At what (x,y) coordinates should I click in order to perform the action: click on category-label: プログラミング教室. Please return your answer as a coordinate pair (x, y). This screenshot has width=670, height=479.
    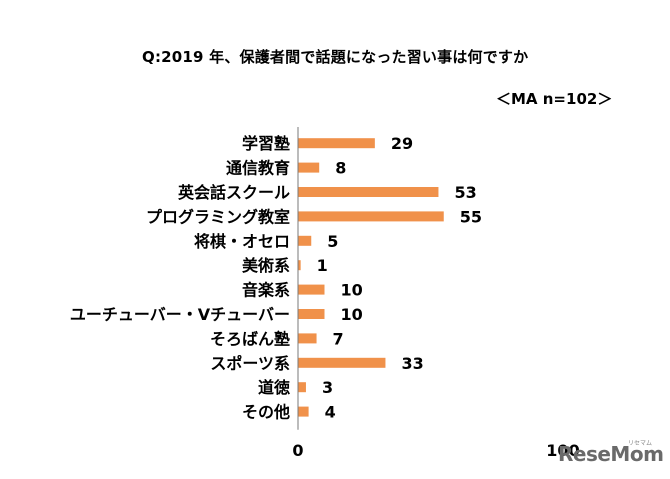
    Looking at the image, I should click on (218, 216).